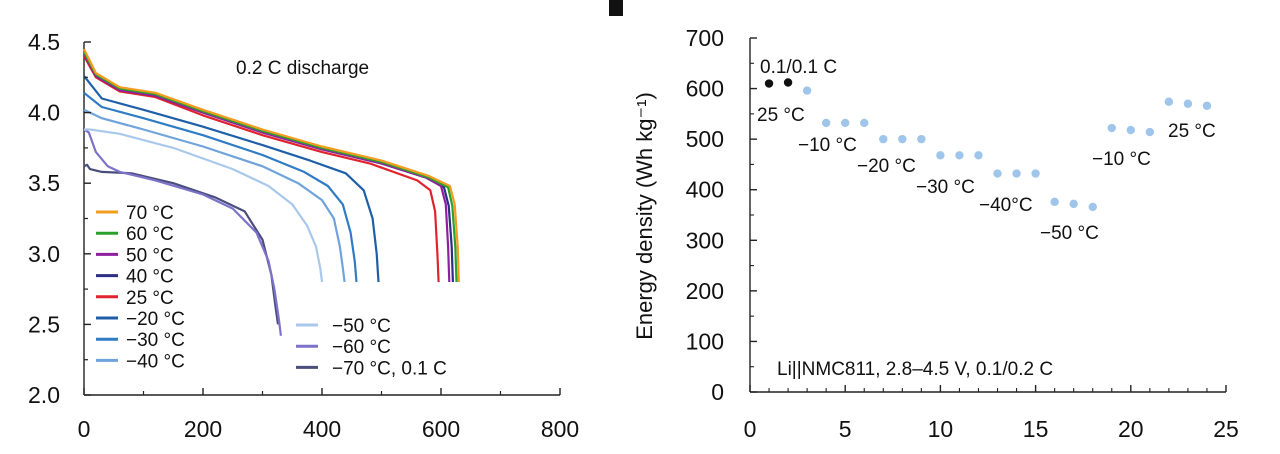 Image resolution: width=1280 pixels, height=454 pixels. Describe the element at coordinates (155, 319) in the screenshot. I see `legend-label: −20 °C` at that location.